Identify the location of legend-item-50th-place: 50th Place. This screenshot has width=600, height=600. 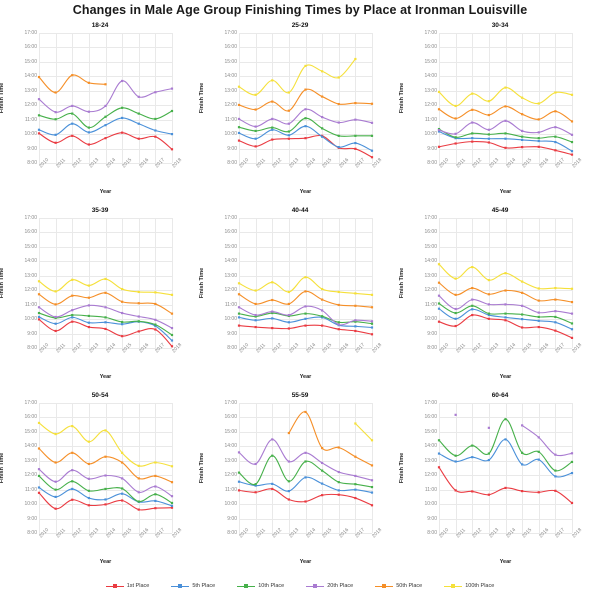
(398, 586).